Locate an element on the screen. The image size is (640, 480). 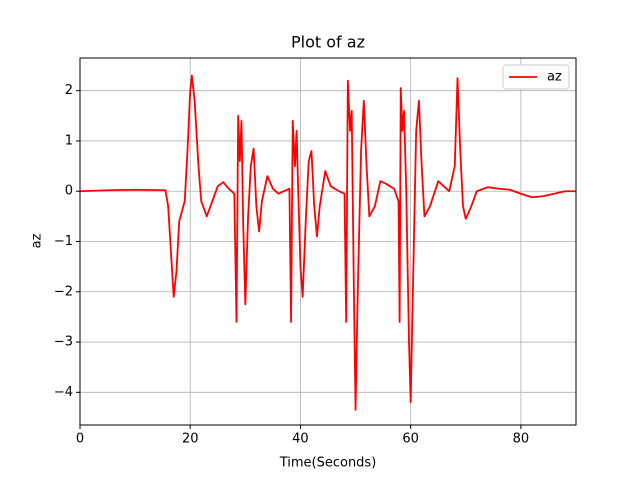
x-tick-label: 60 is located at coordinates (410, 439).